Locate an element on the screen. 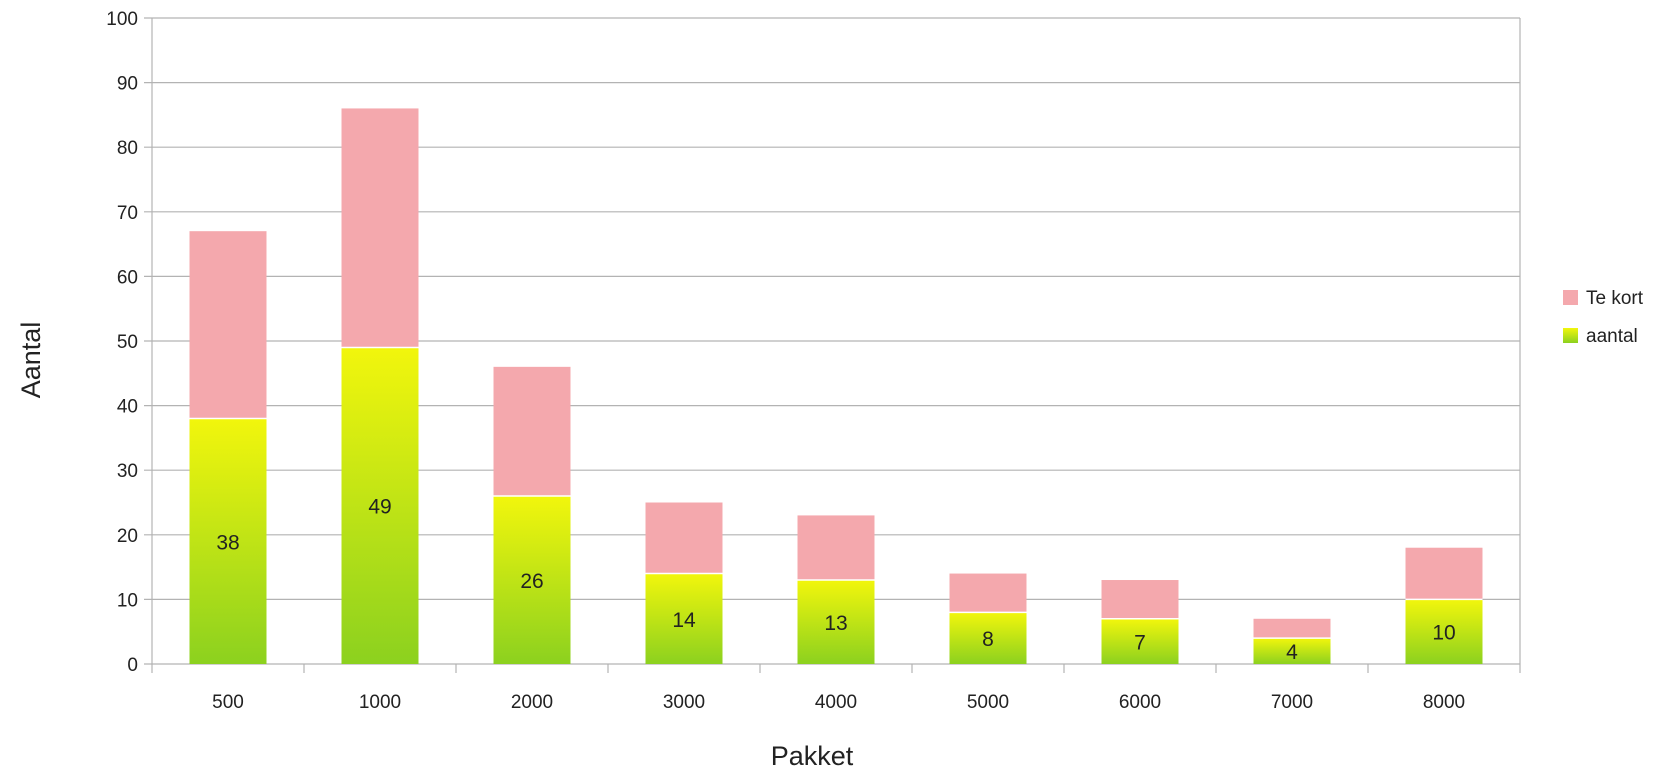 Image resolution: width=1678 pixels, height=775 pixels. data-label-aantal: 38 is located at coordinates (227, 542).